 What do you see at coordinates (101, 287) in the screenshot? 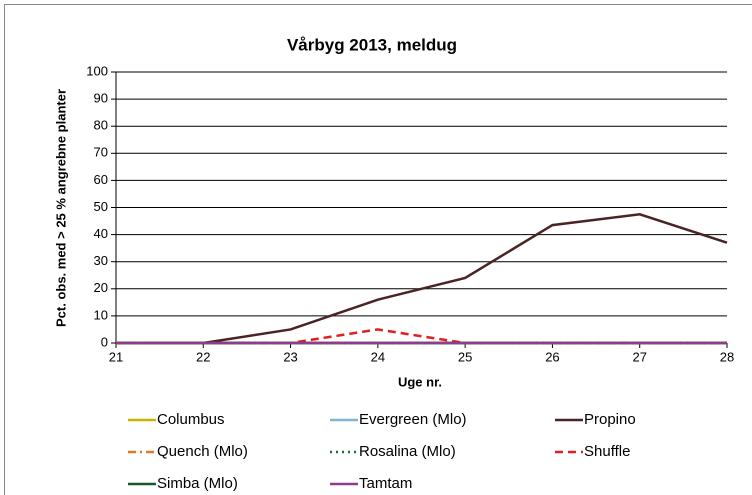
I see `y-tick-label: 20` at bounding box center [101, 287].